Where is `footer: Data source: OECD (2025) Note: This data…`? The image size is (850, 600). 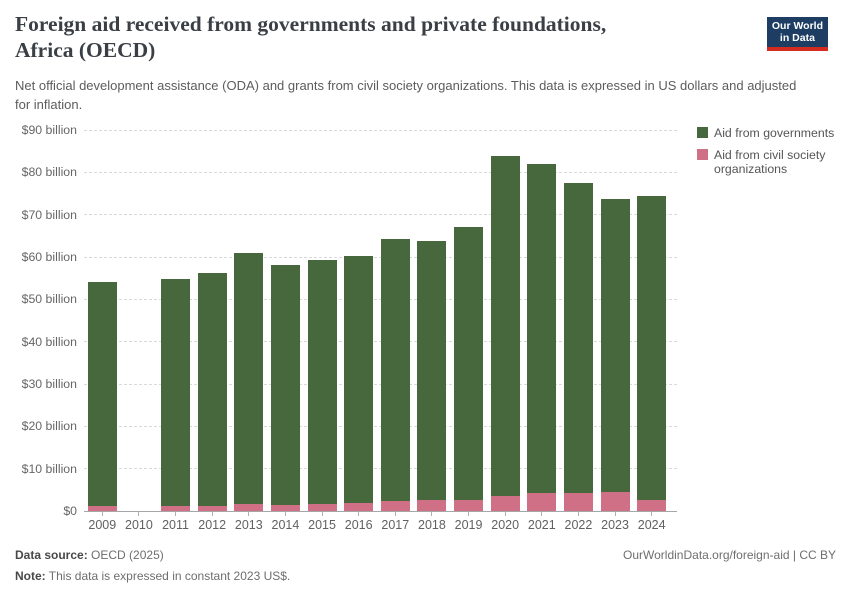
footer: Data source: OECD (2025) Note: This data… is located at coordinates (425, 569).